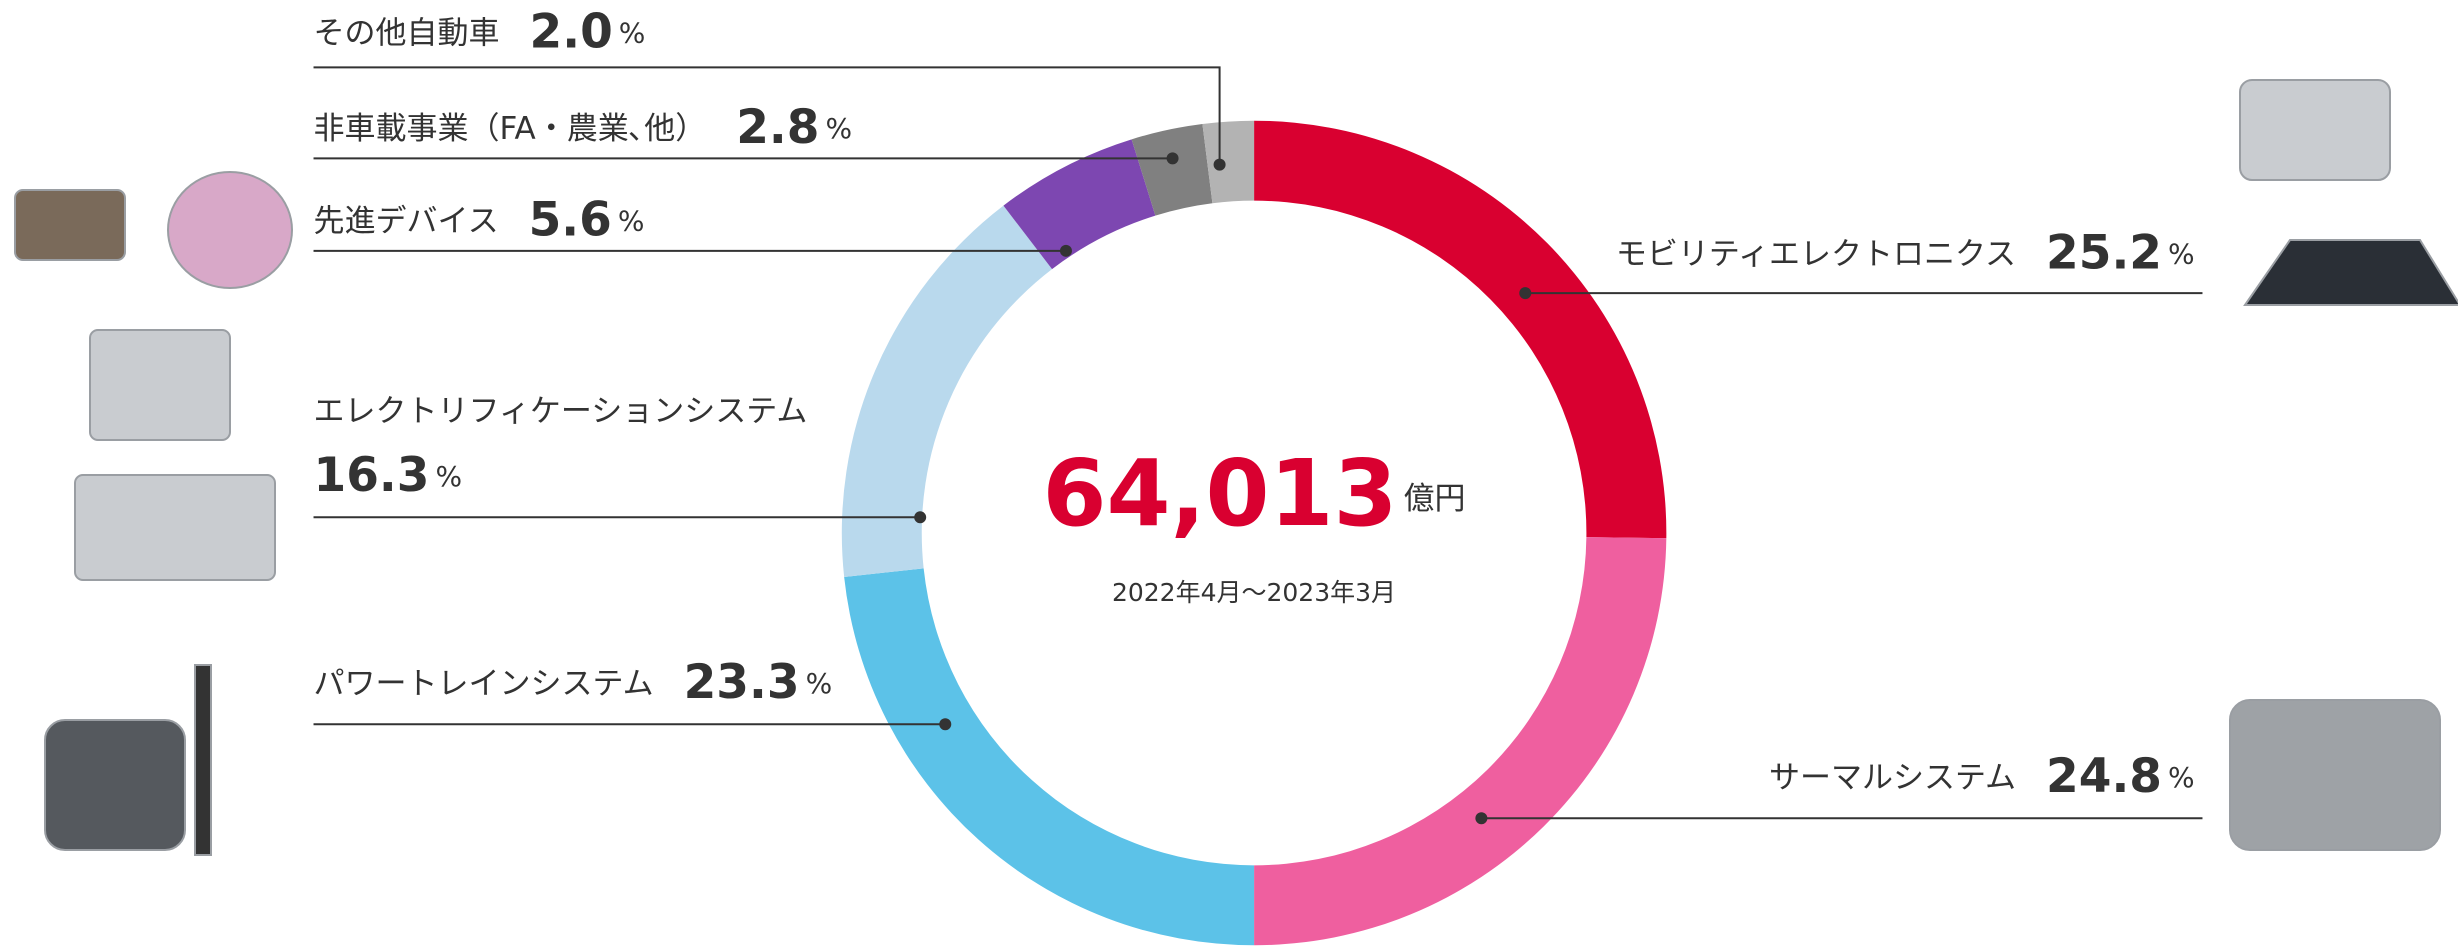 The image size is (2458, 946). I want to click on category-name: サーマルシステム, so click(1892, 778).